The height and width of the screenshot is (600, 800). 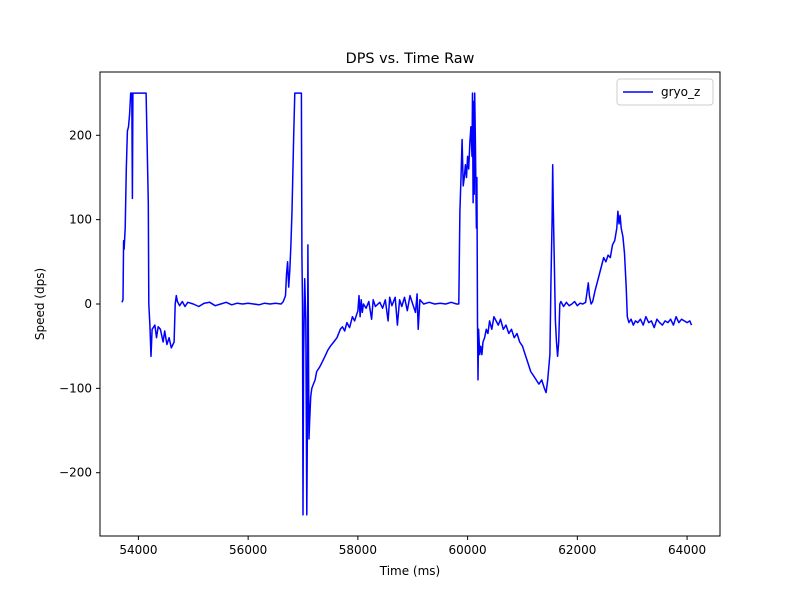 I want to click on legend-label: gryo_z, so click(x=680, y=92).